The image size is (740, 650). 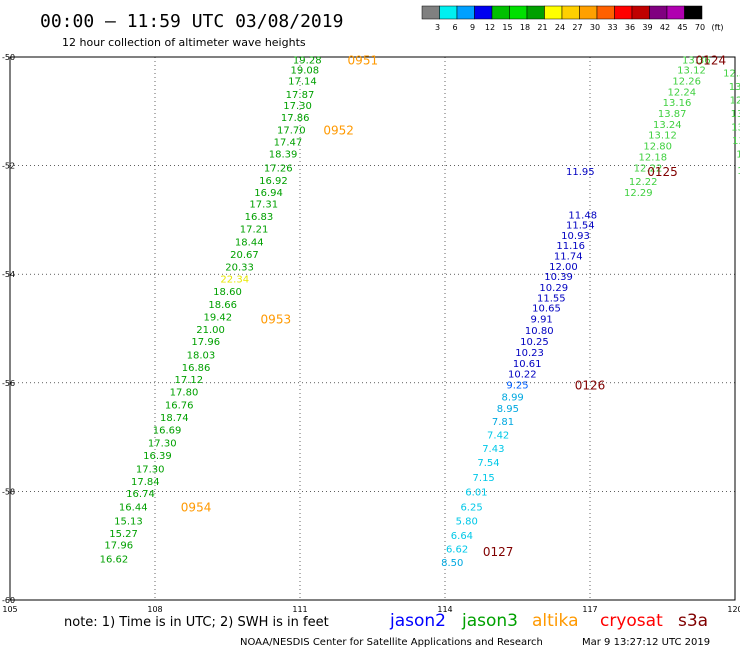 I want to click on swh-data-label: 12.00, so click(x=563, y=267).